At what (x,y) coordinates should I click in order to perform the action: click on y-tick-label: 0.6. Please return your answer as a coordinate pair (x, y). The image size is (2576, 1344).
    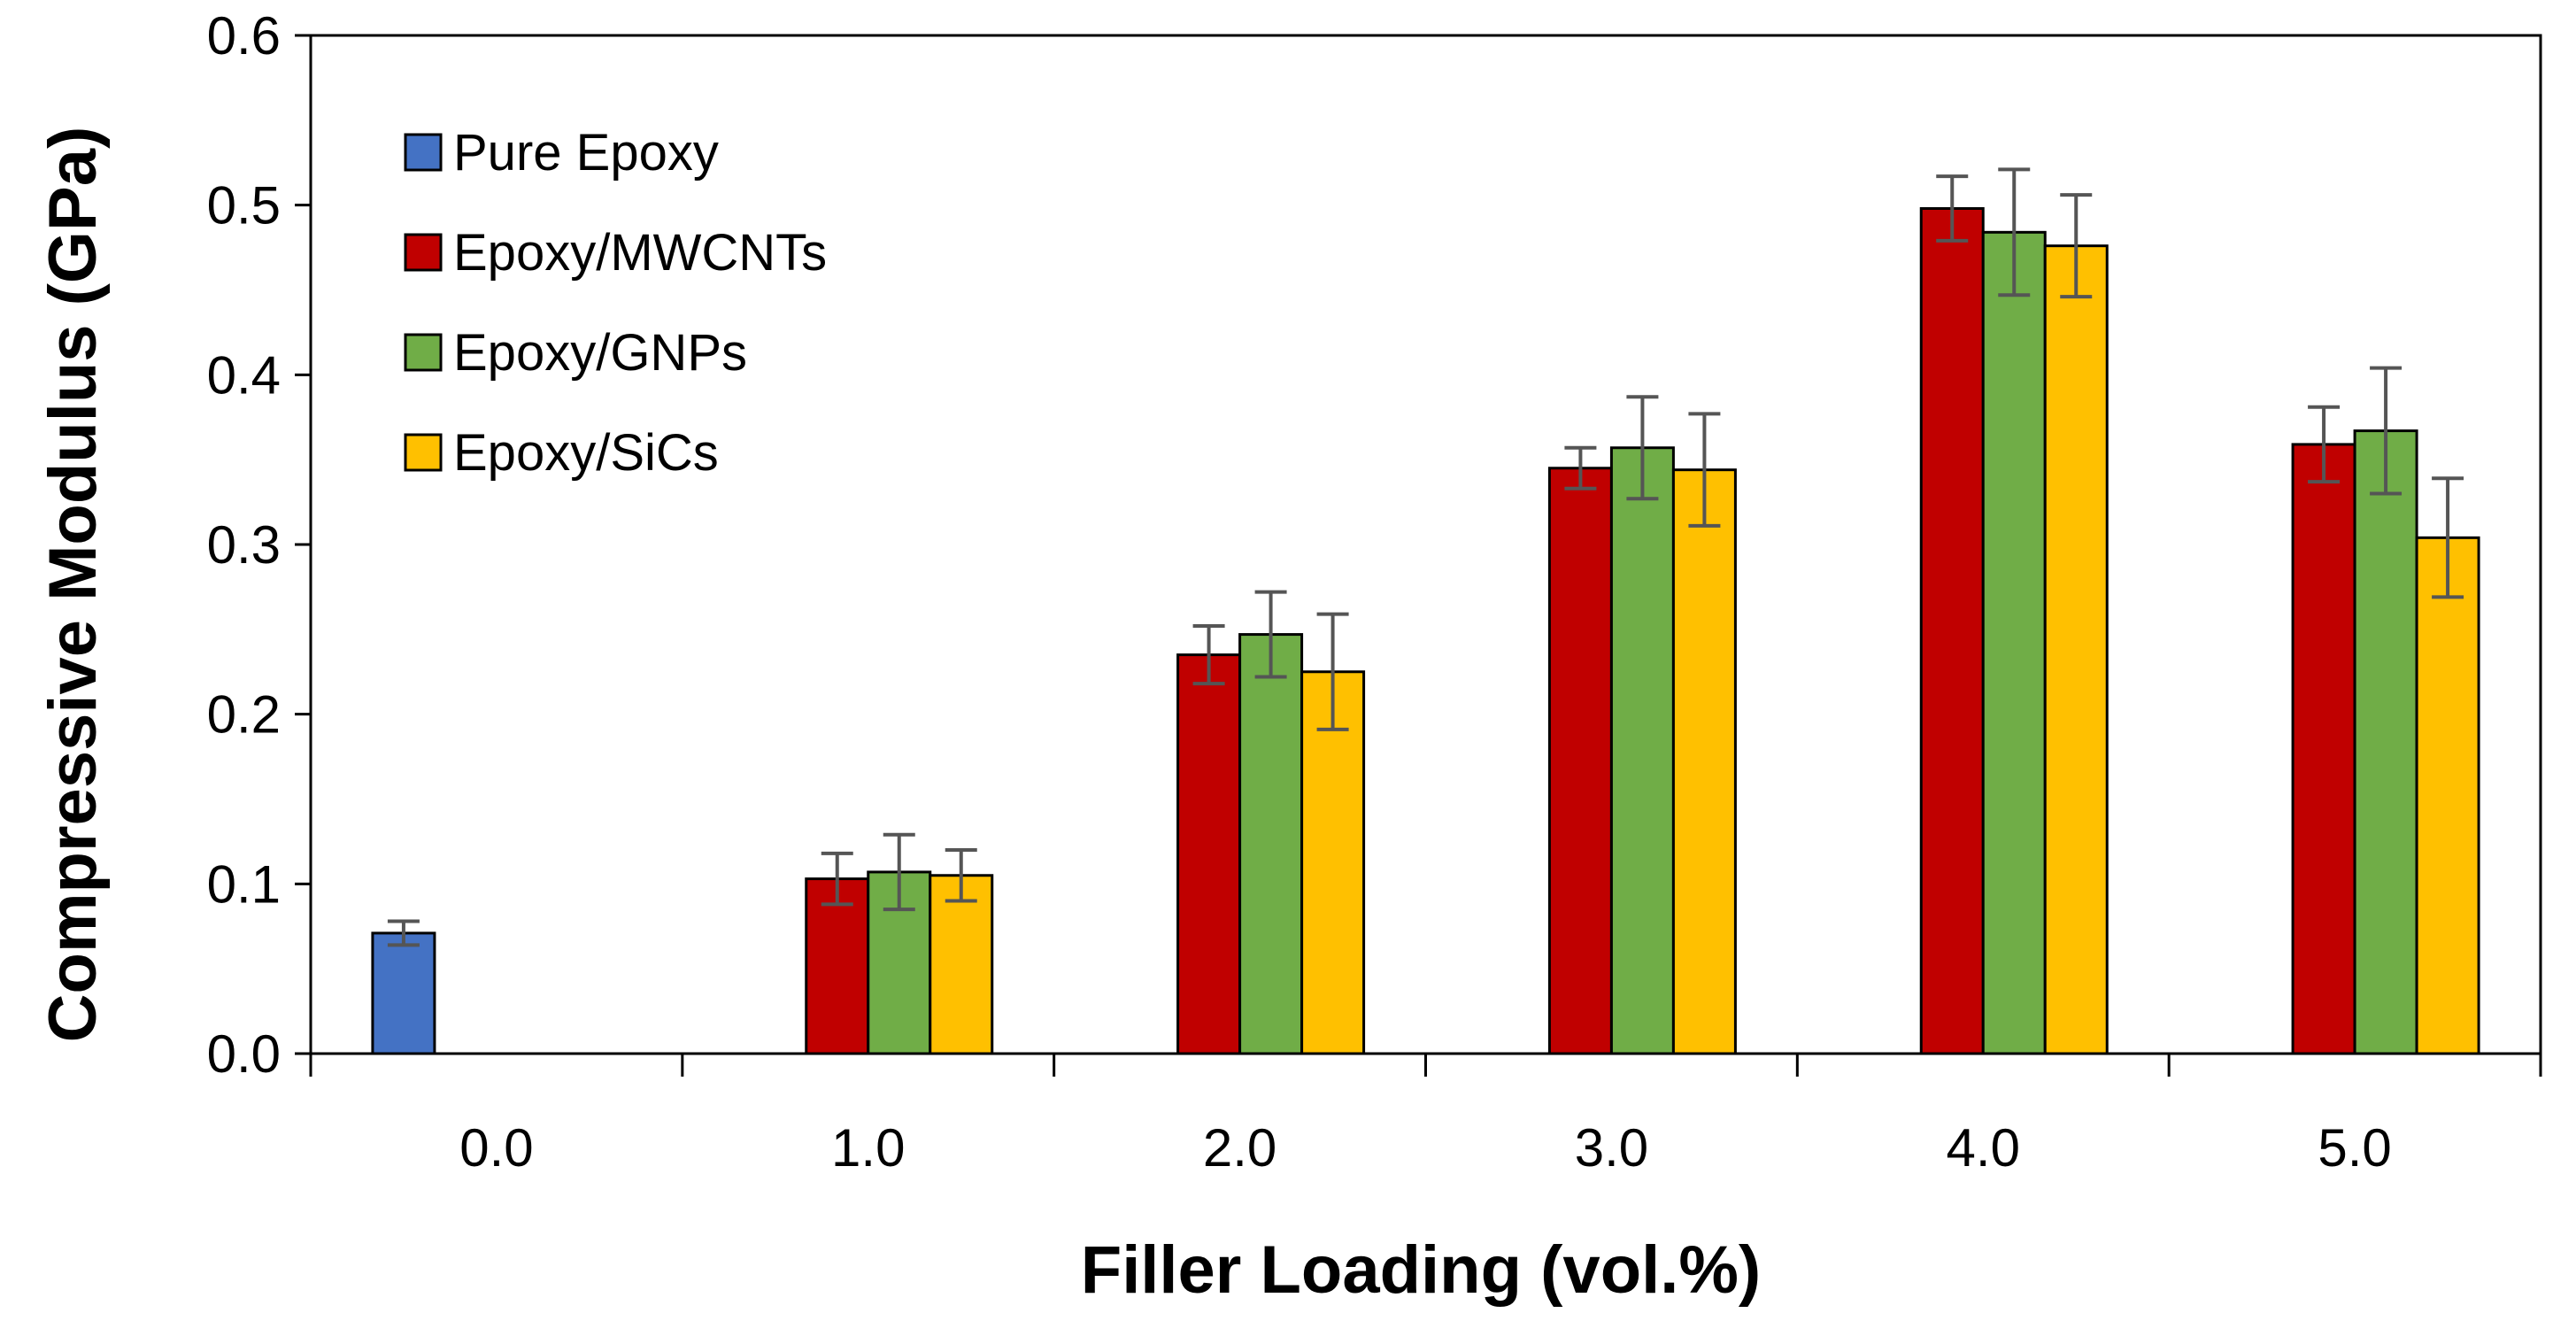
    Looking at the image, I should click on (244, 36).